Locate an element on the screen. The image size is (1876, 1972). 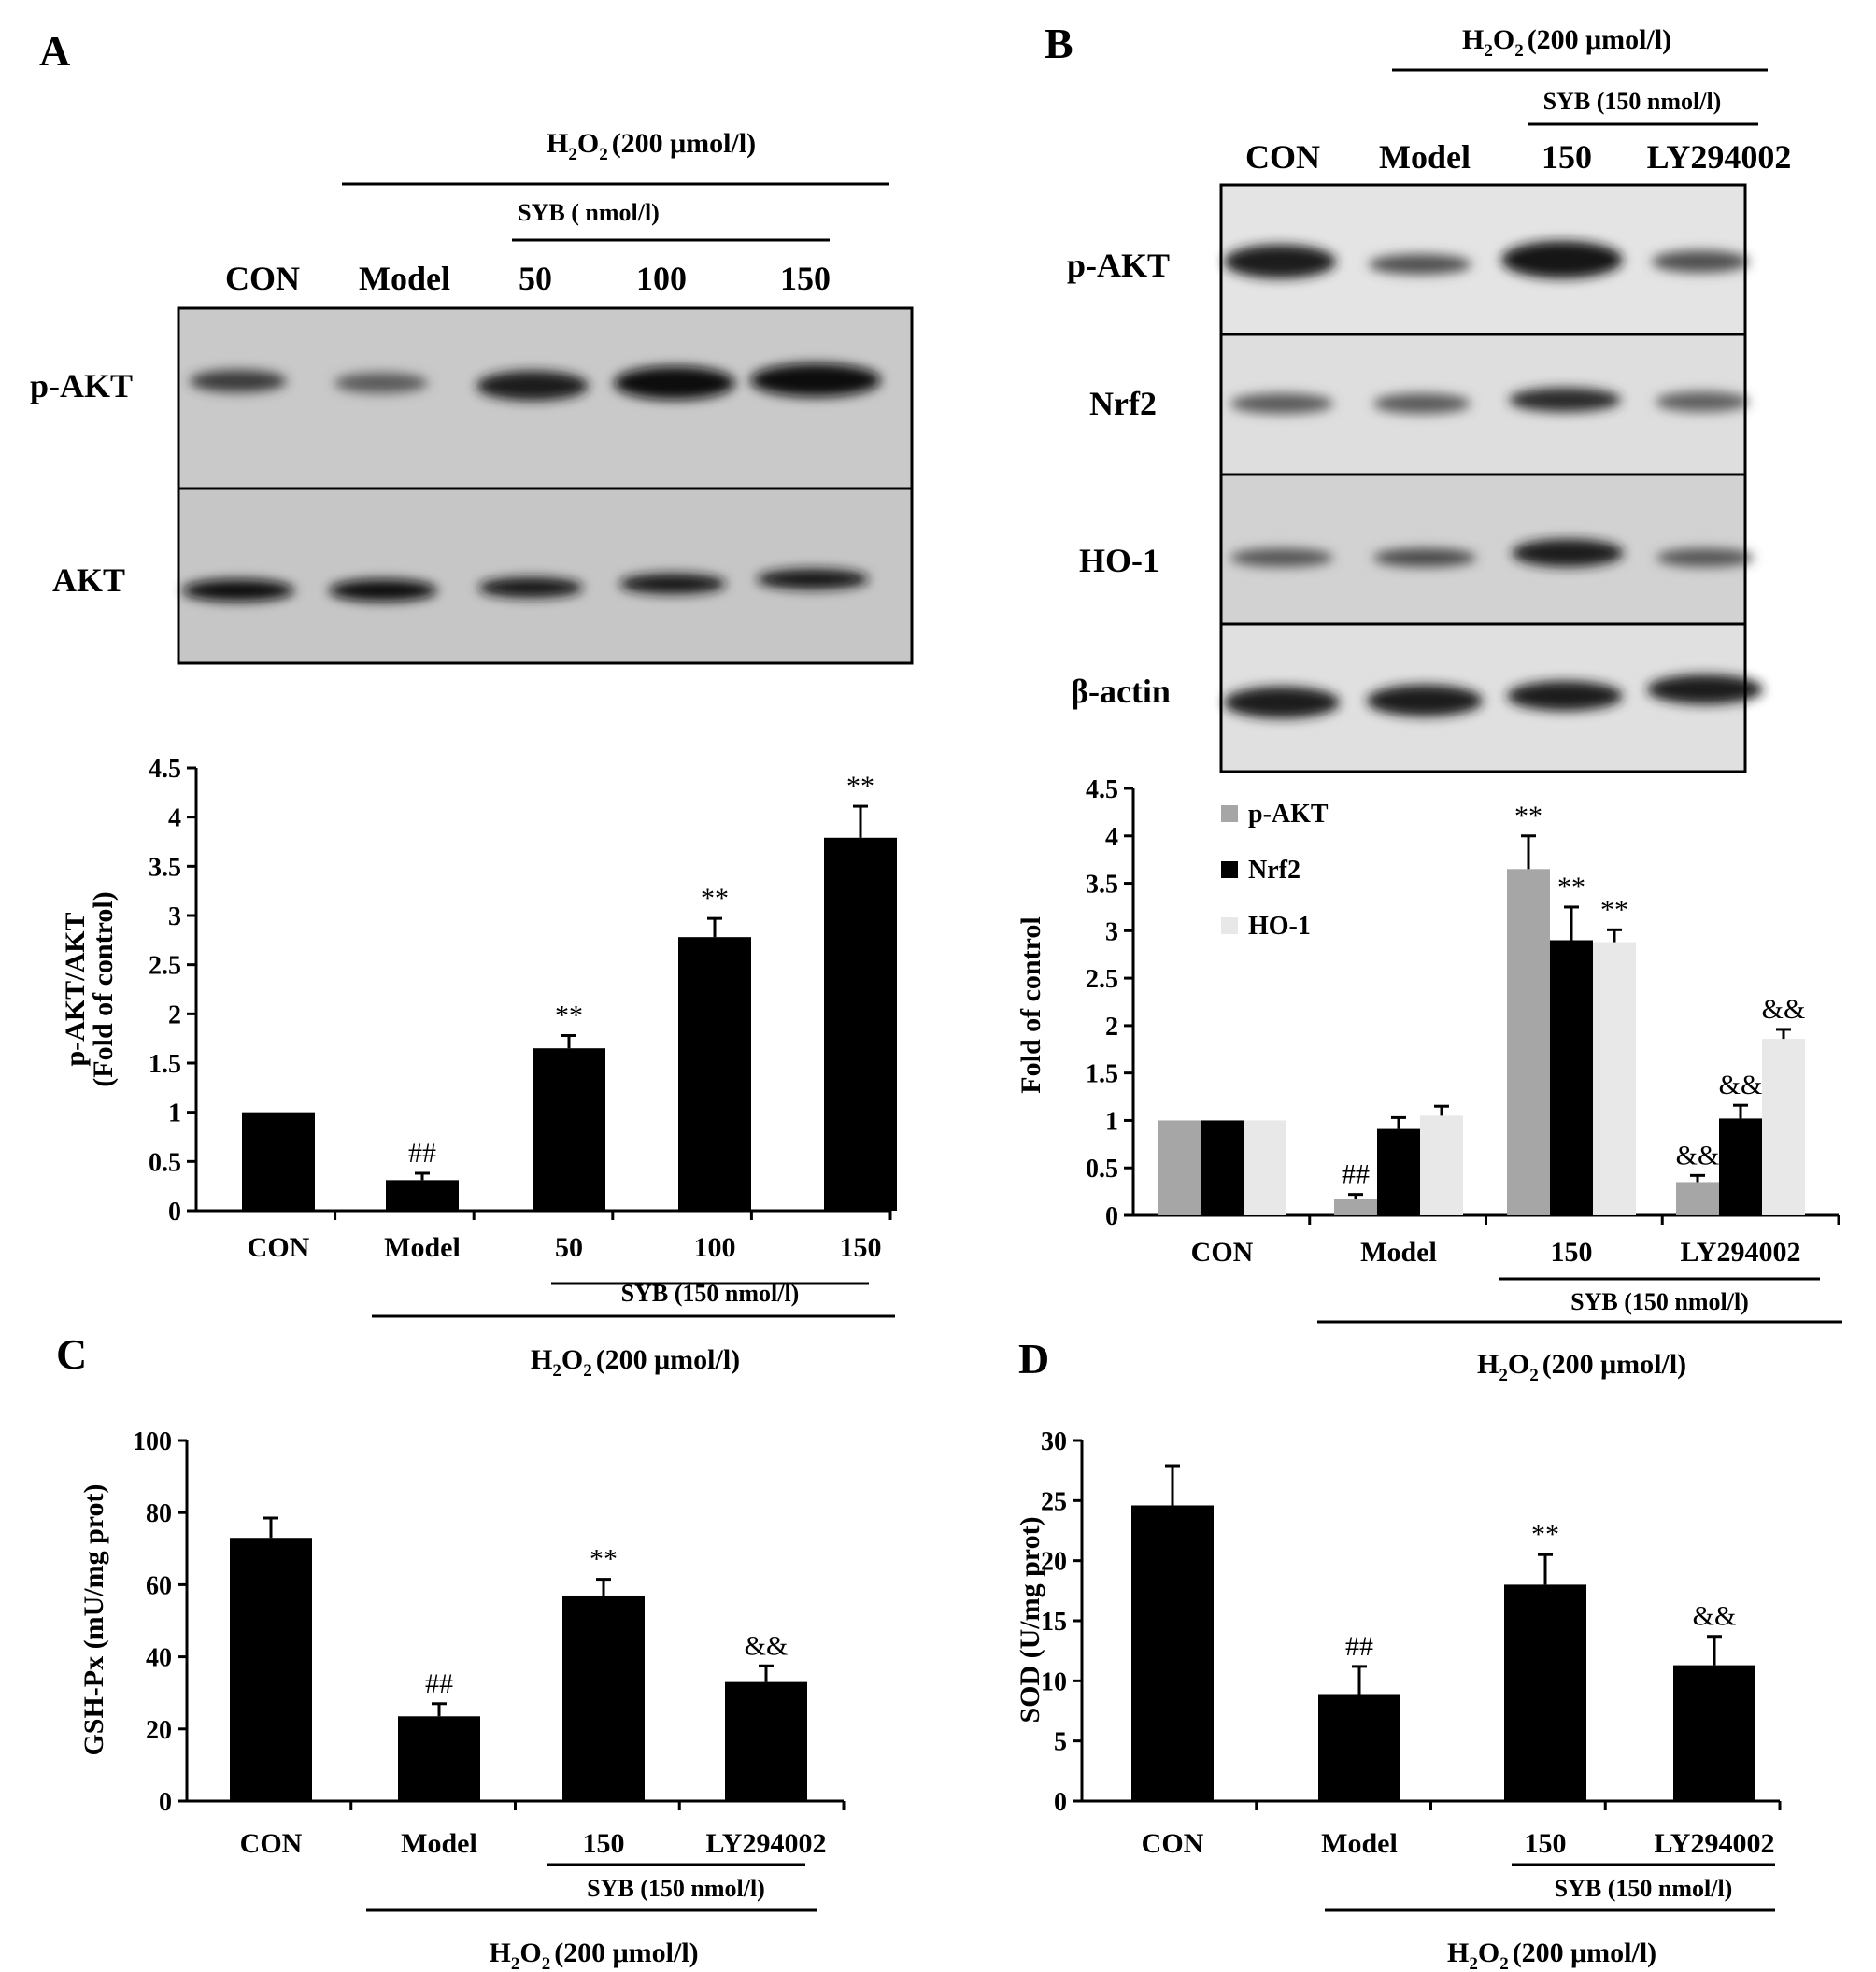
panel-b-syb-label: SYB (150 nmol/l) is located at coordinates (1632, 101).